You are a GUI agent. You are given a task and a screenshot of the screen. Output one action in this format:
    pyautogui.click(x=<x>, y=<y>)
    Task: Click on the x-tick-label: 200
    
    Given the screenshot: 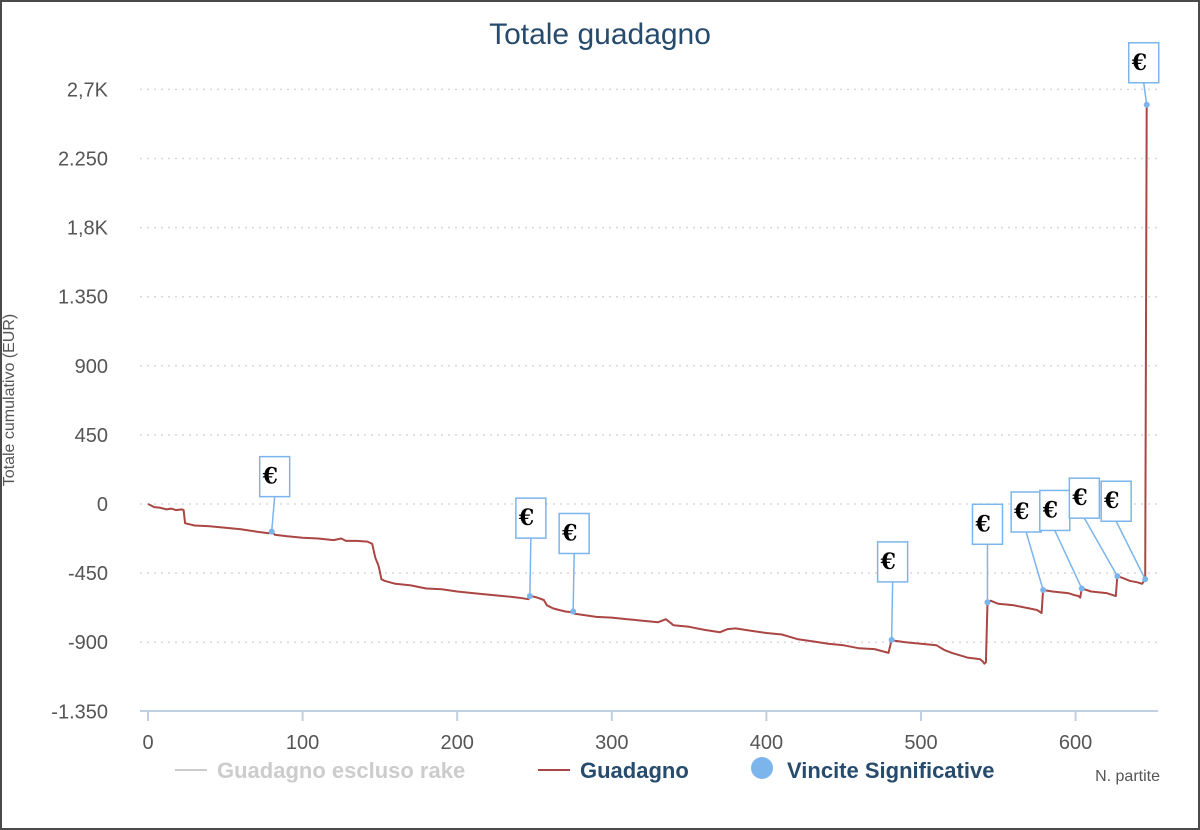 What is the action you would take?
    pyautogui.click(x=457, y=743)
    